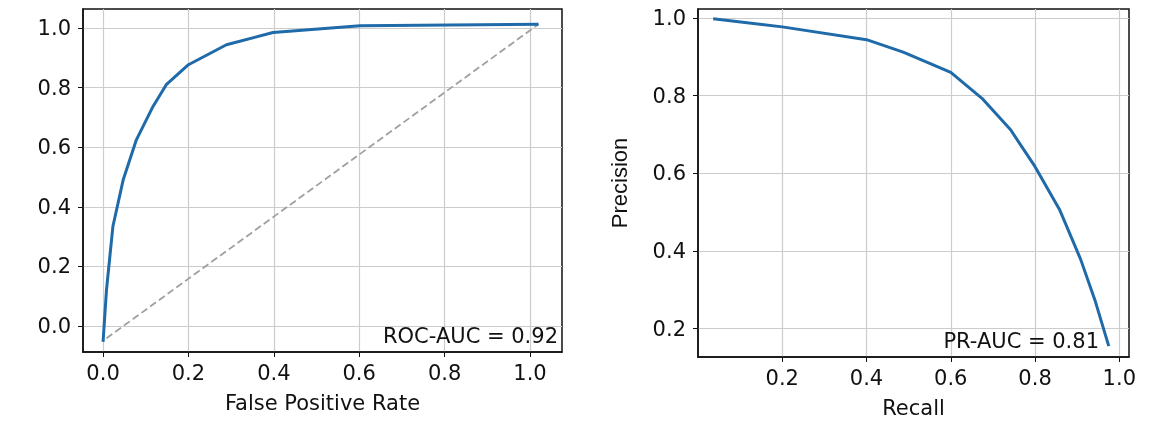  What do you see at coordinates (54, 326) in the screenshot?
I see `y-tick-label: 0.0` at bounding box center [54, 326].